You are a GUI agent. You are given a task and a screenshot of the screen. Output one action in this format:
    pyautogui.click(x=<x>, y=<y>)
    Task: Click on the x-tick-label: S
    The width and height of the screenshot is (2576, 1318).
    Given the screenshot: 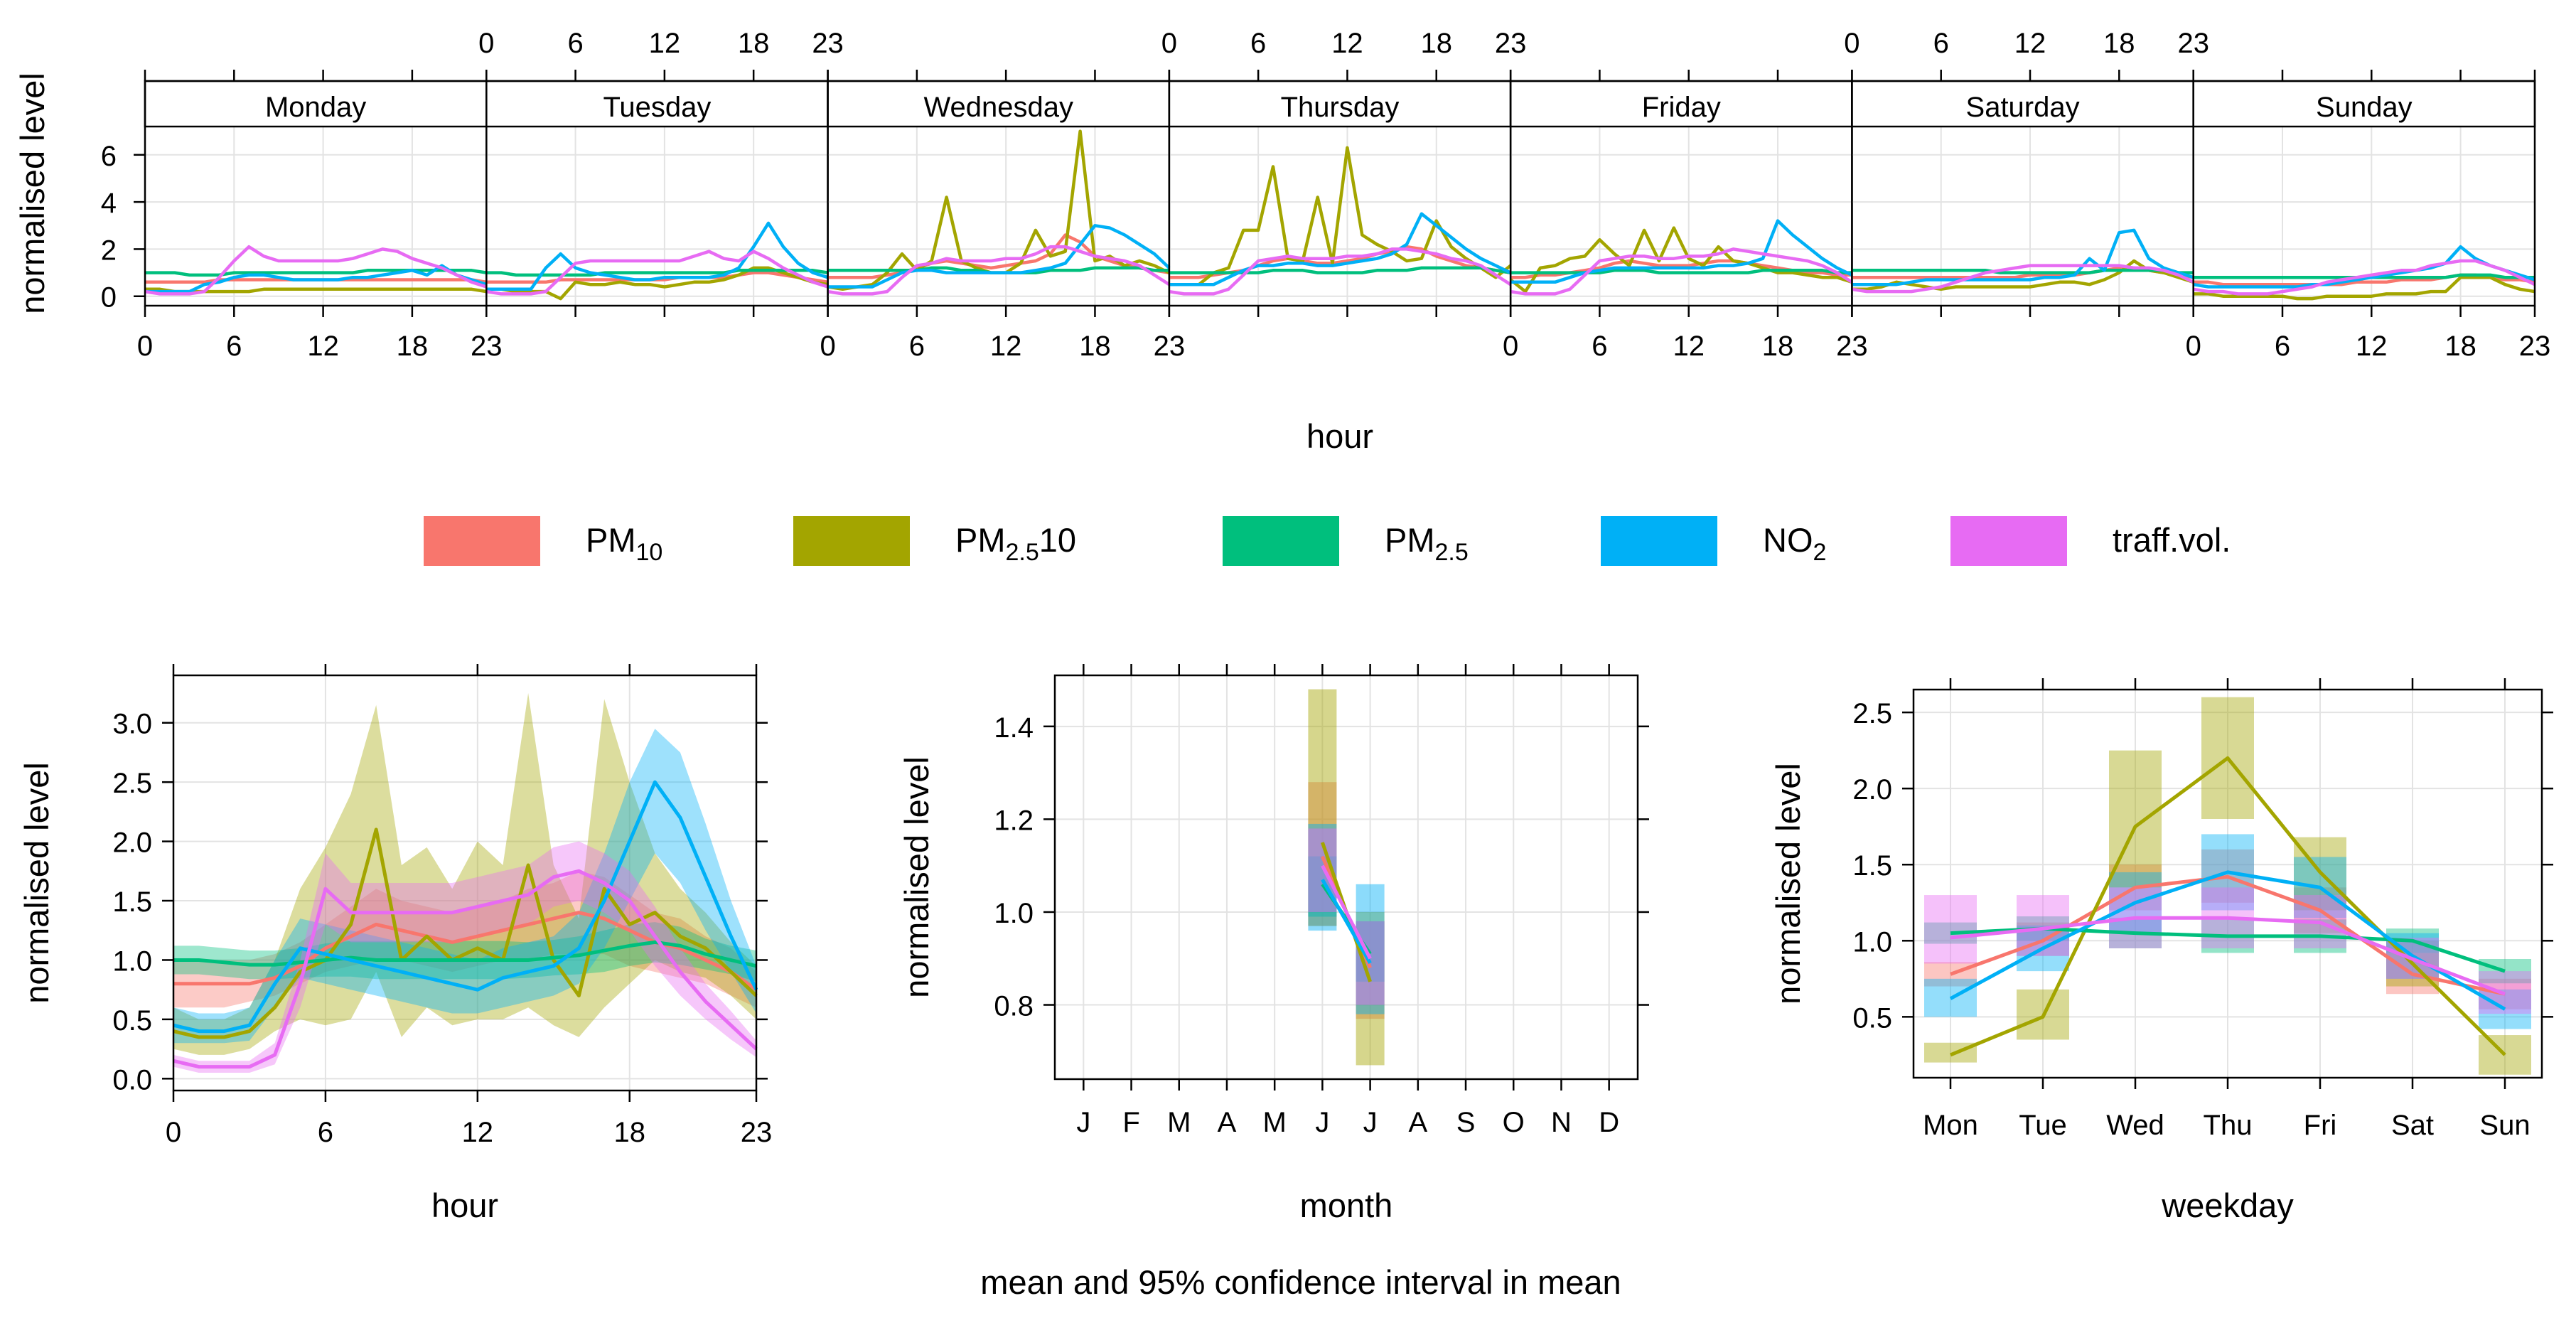 What is the action you would take?
    pyautogui.click(x=1466, y=1122)
    